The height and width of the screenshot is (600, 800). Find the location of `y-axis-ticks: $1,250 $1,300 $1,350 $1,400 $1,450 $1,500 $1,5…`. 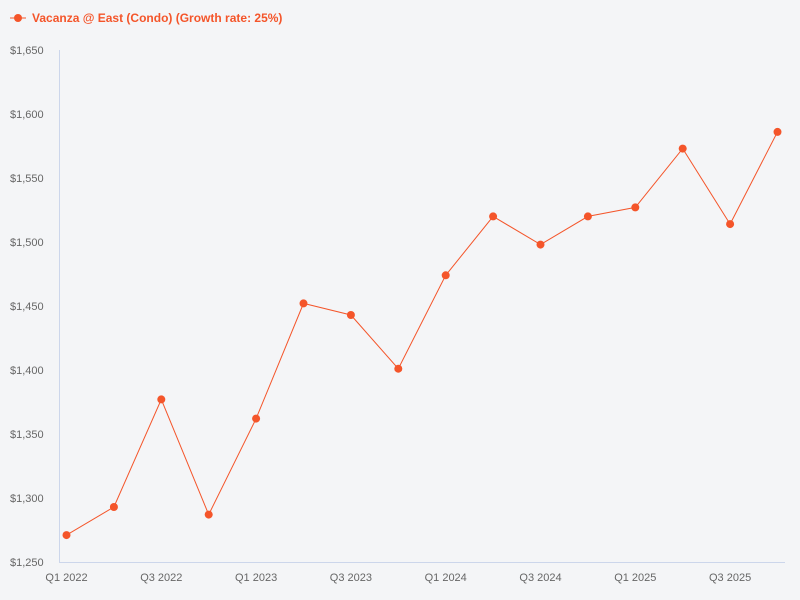

y-axis-ticks: $1,250 $1,300 $1,350 $1,400 $1,450 $1,500 $1,5… is located at coordinates (27, 307).